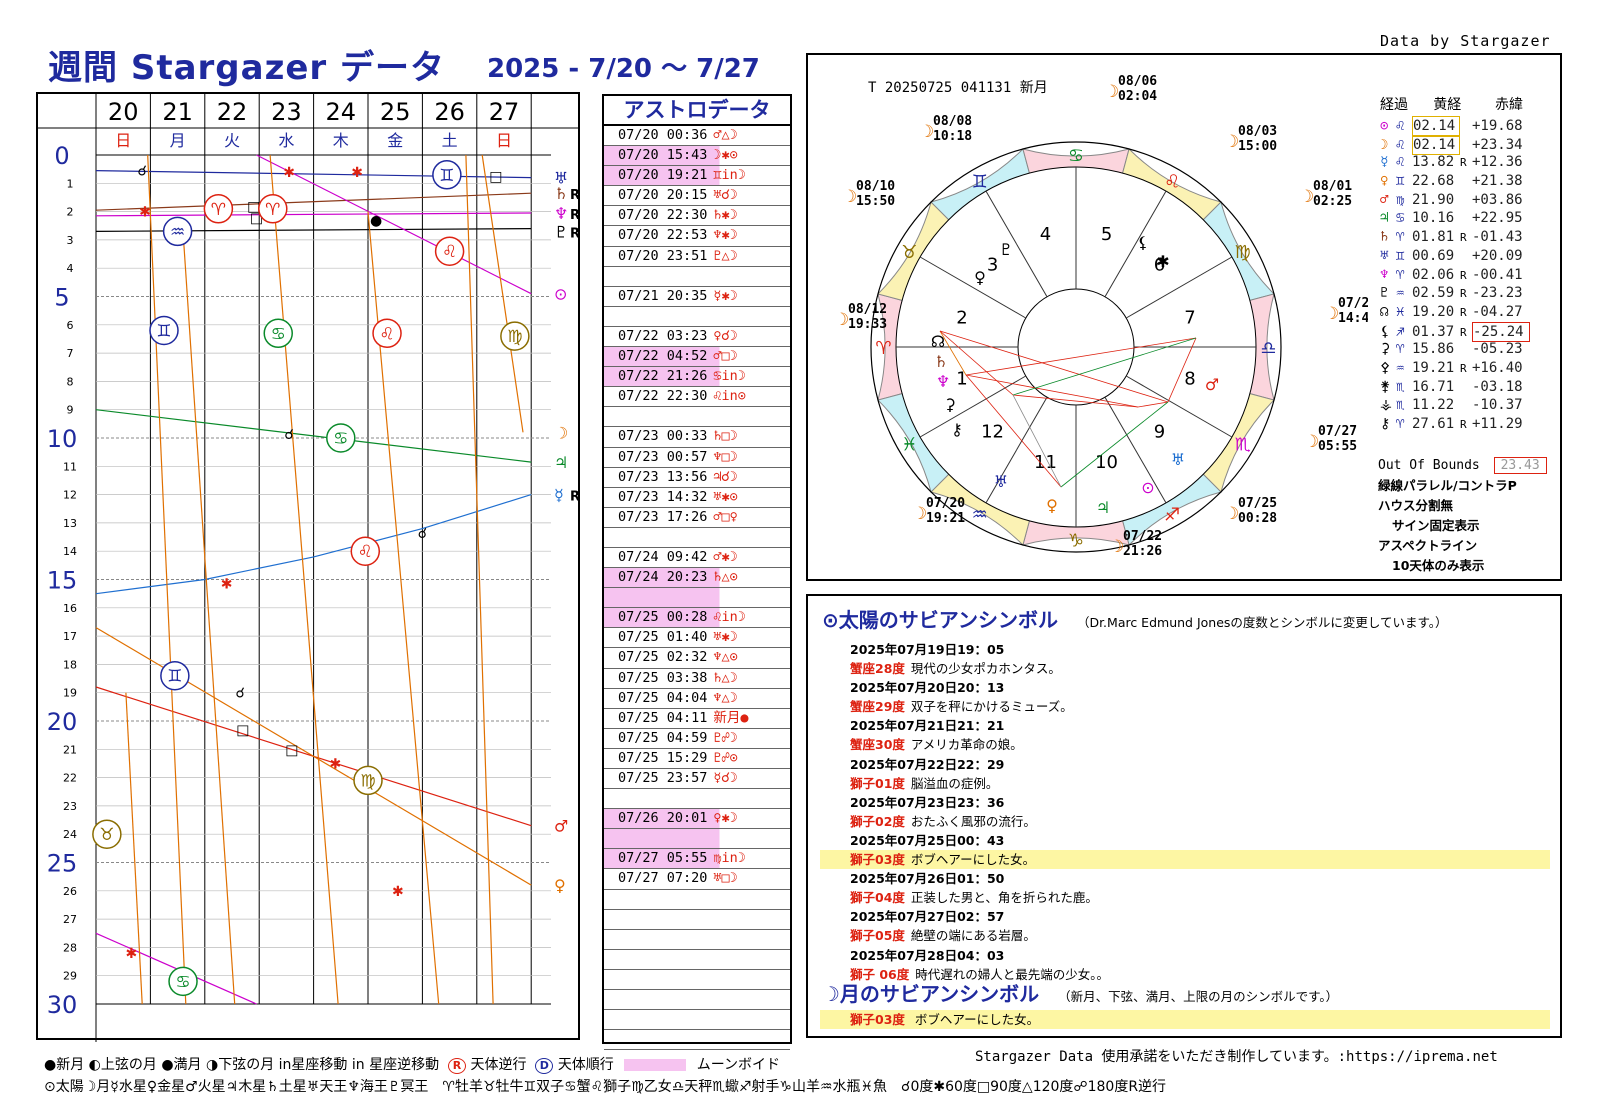 The width and height of the screenshot is (1600, 1120). Describe the element at coordinates (575, 215) in the screenshot. I see `retro-flag: R` at that location.